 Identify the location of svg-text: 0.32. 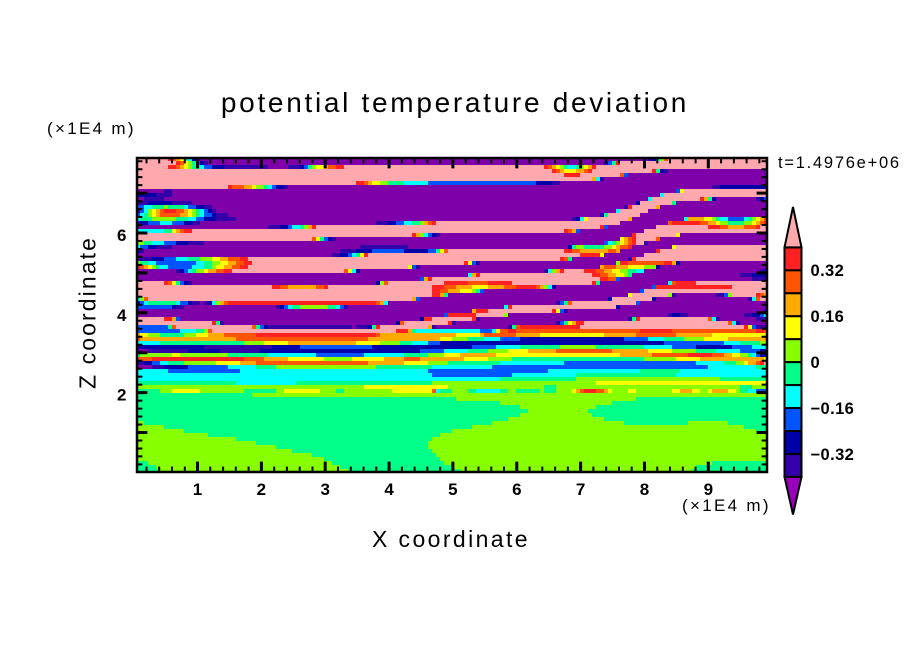
(828, 271).